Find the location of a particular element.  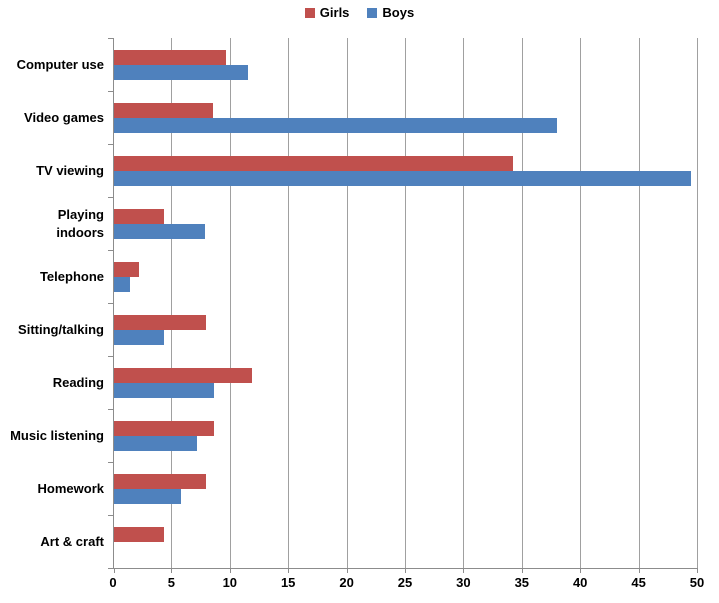

category-row-art-craft is located at coordinates (406, 541).